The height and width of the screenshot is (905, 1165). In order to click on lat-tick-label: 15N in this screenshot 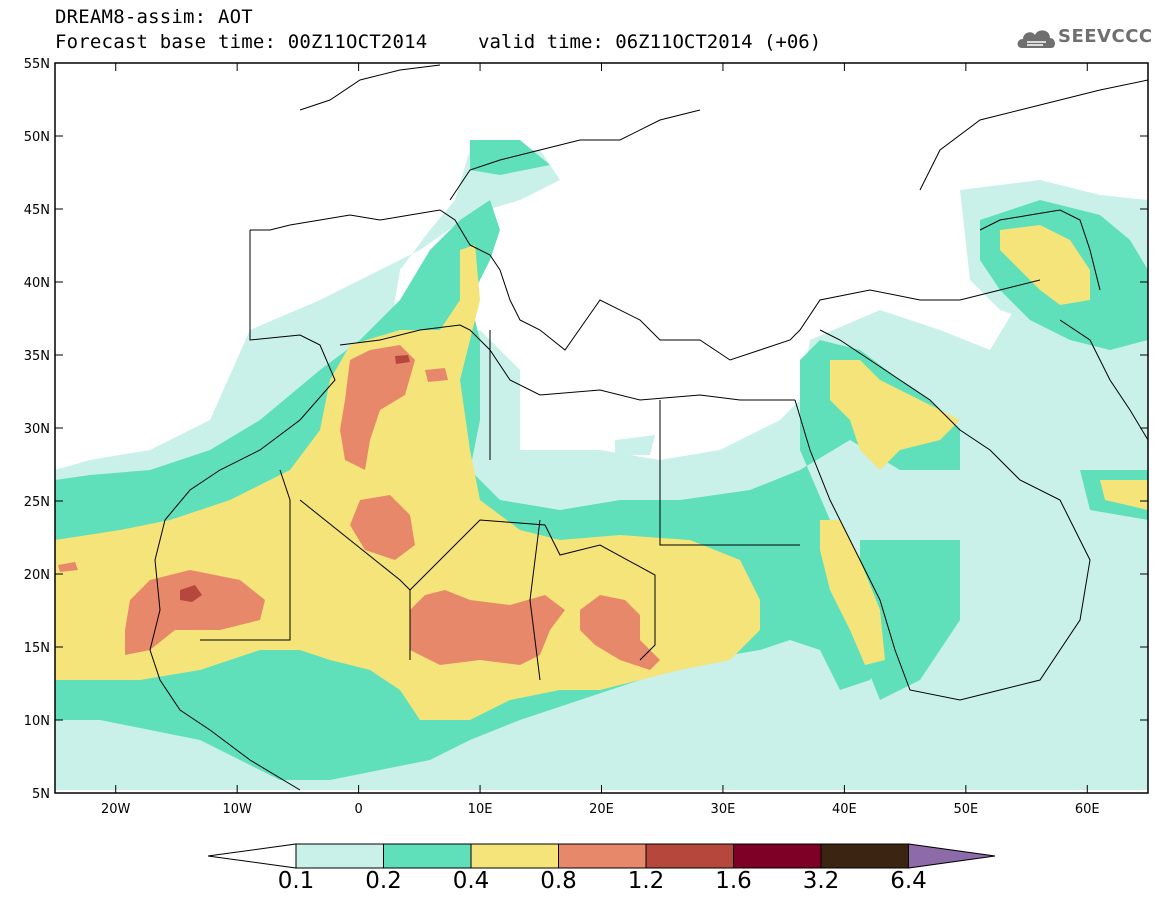, I will do `click(37, 648)`.